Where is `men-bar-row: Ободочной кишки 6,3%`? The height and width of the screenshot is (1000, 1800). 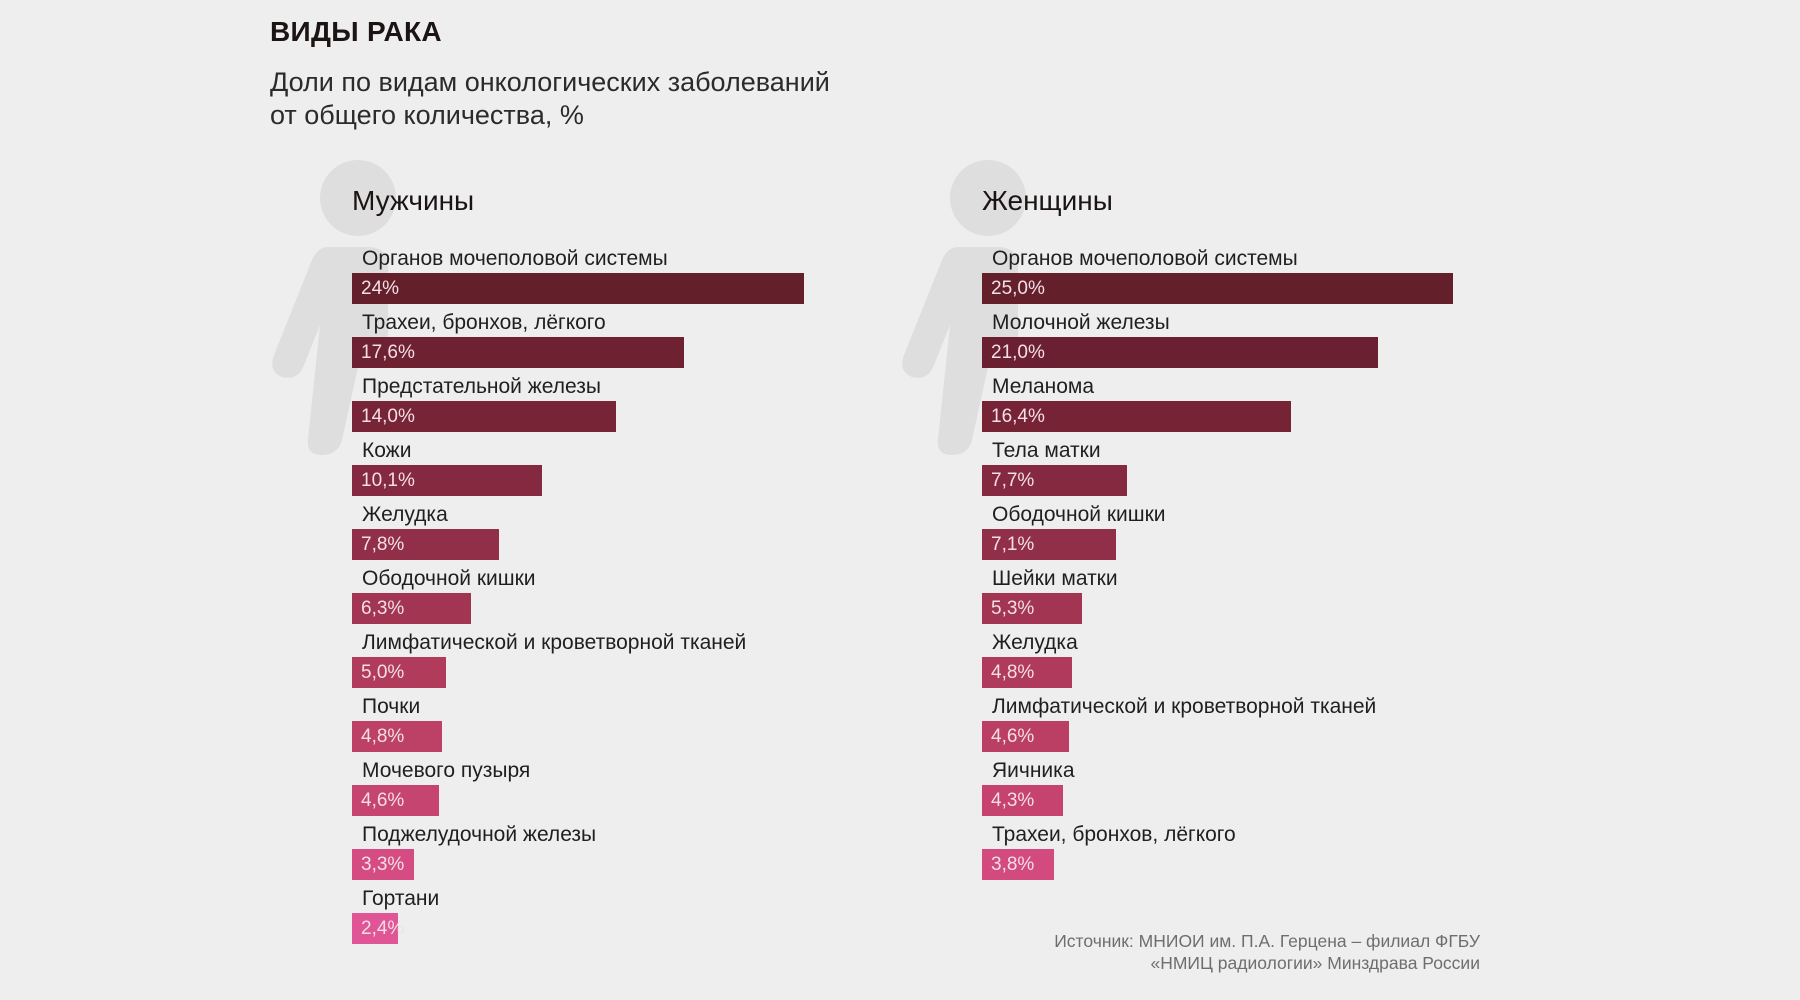
men-bar-row: Ободочной кишки 6,3% is located at coordinates (632, 599).